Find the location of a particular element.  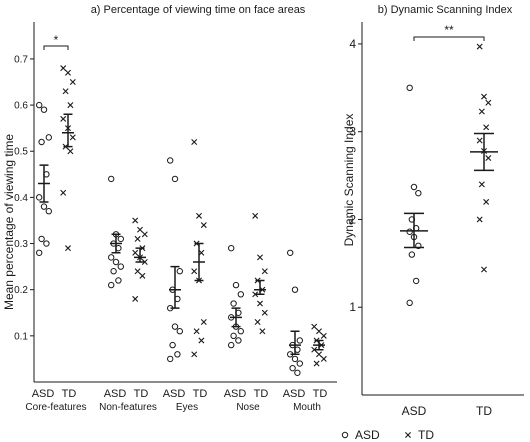

panel-b-error-bars is located at coordinates (449, 190).